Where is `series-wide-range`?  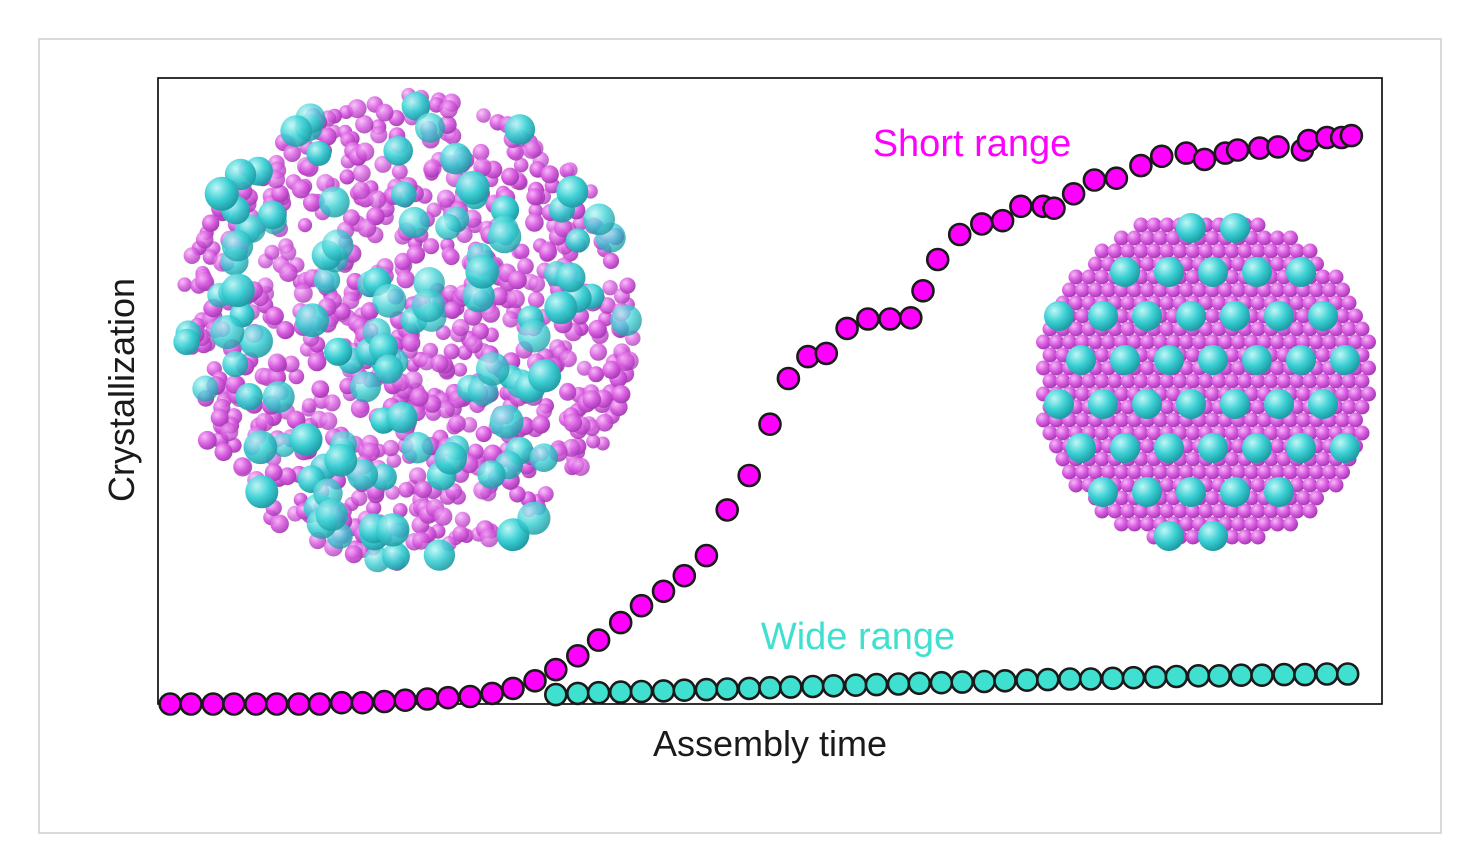
series-wide-range is located at coordinates (951, 684).